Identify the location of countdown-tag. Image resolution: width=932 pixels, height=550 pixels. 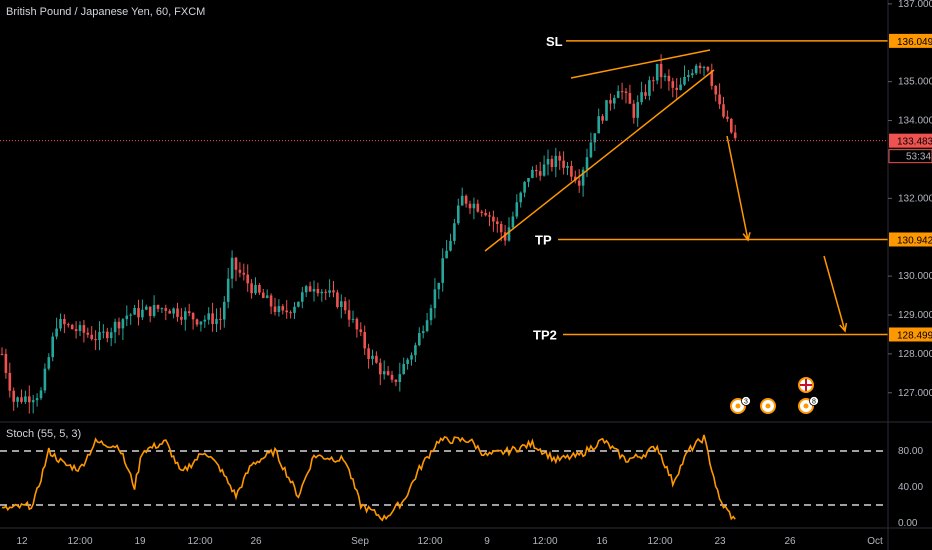
(910, 156).